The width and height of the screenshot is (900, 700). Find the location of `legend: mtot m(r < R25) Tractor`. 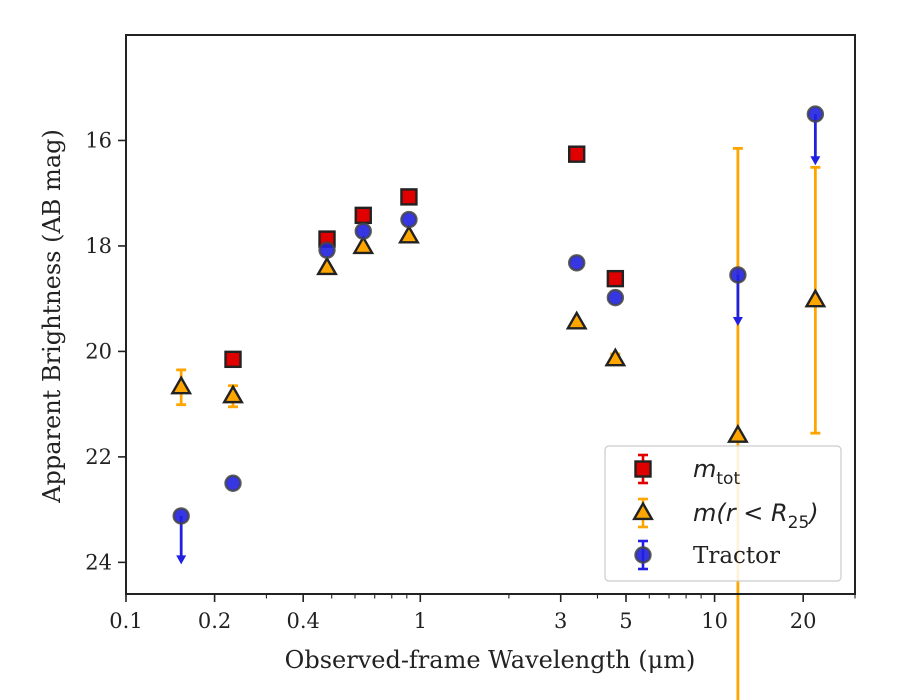

legend: mtot m(r < R25) Tractor is located at coordinates (723, 513).